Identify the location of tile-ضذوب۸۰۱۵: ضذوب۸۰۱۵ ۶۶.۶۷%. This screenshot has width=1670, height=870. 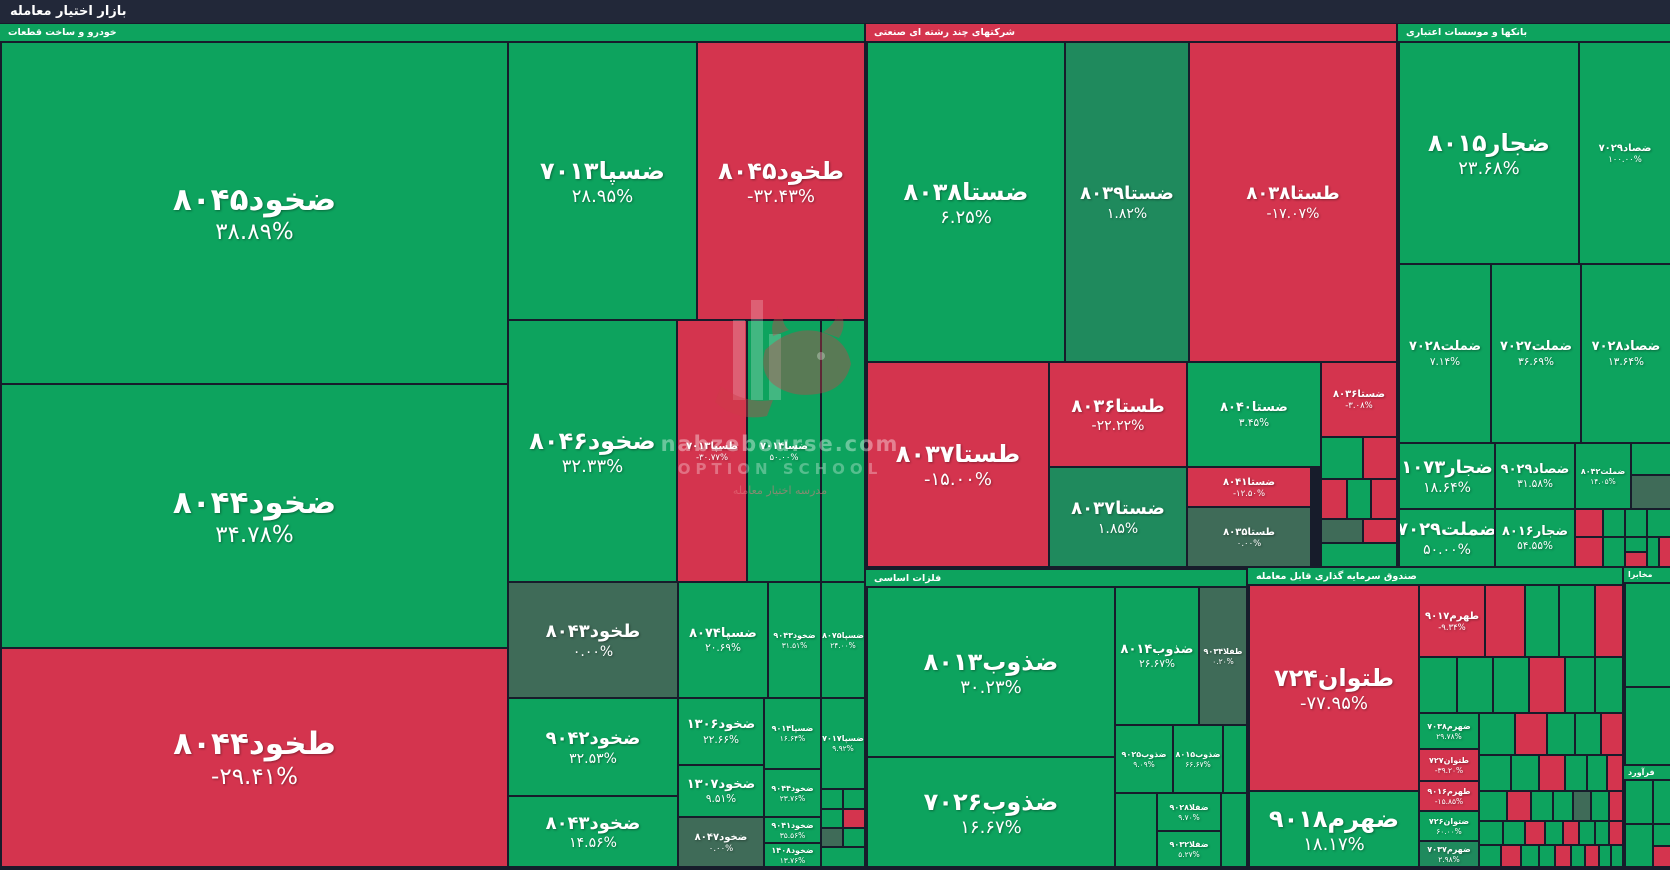
(1198, 759).